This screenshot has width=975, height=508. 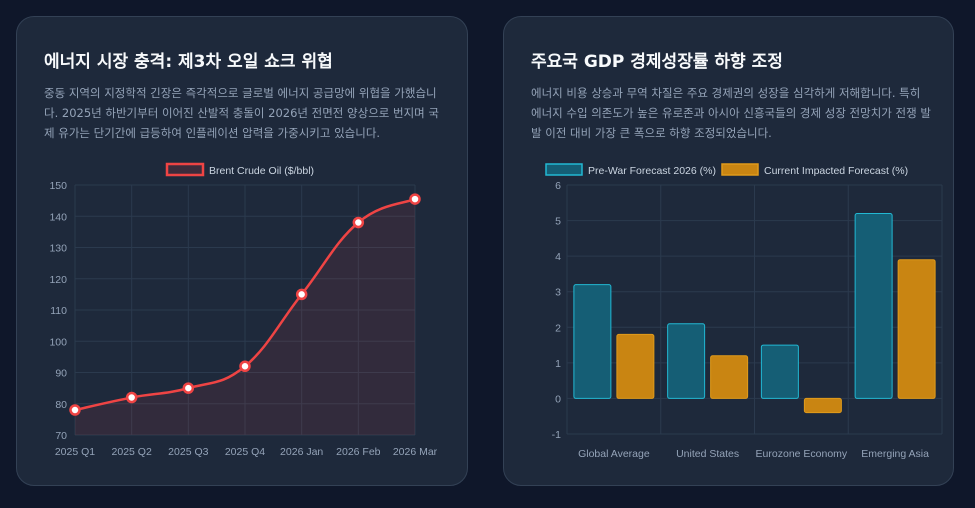 What do you see at coordinates (301, 452) in the screenshot?
I see `x-tick-label: 2026 Jan` at bounding box center [301, 452].